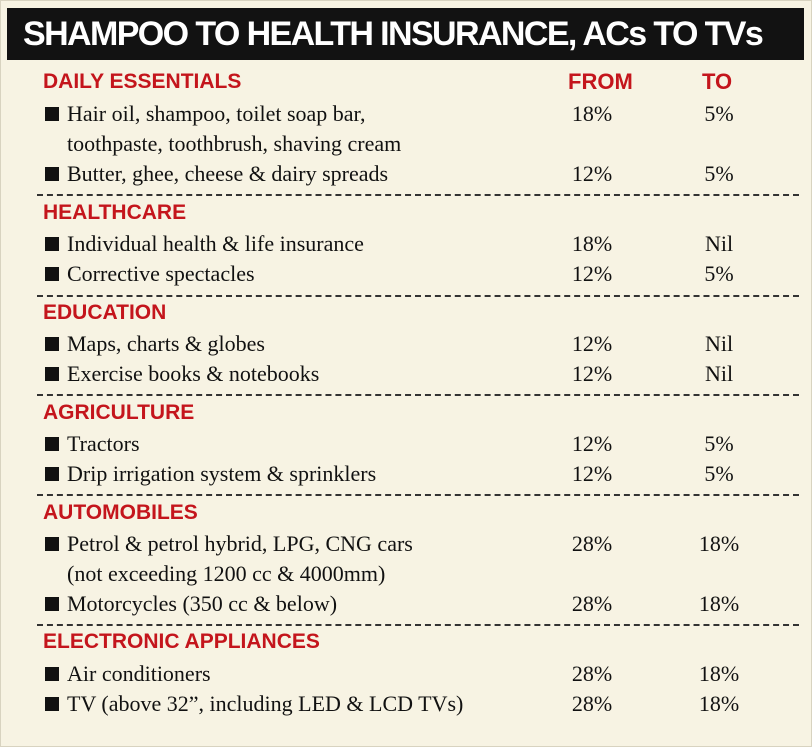 Image resolution: width=812 pixels, height=747 pixels. Describe the element at coordinates (228, 173) in the screenshot. I see `item-label: Butter, ghee, cheese & dairy spreads` at that location.